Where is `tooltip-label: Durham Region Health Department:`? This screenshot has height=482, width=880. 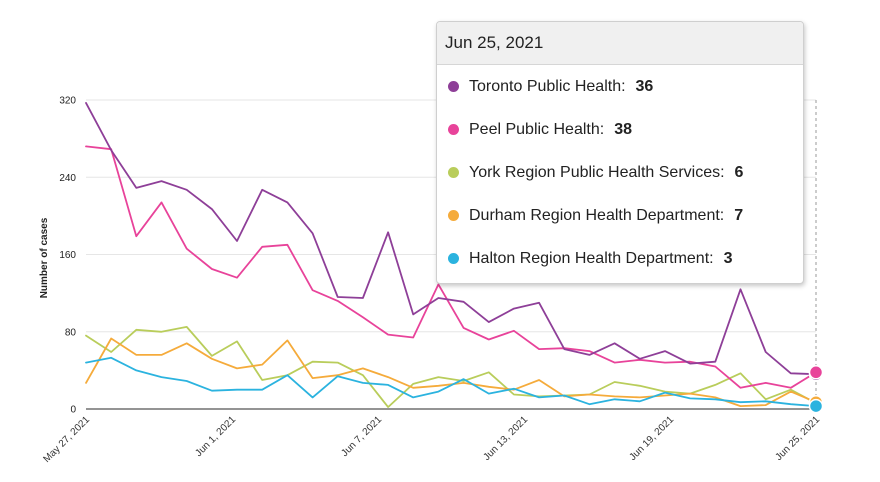 tooltip-label: Durham Region Health Department: is located at coordinates (597, 215).